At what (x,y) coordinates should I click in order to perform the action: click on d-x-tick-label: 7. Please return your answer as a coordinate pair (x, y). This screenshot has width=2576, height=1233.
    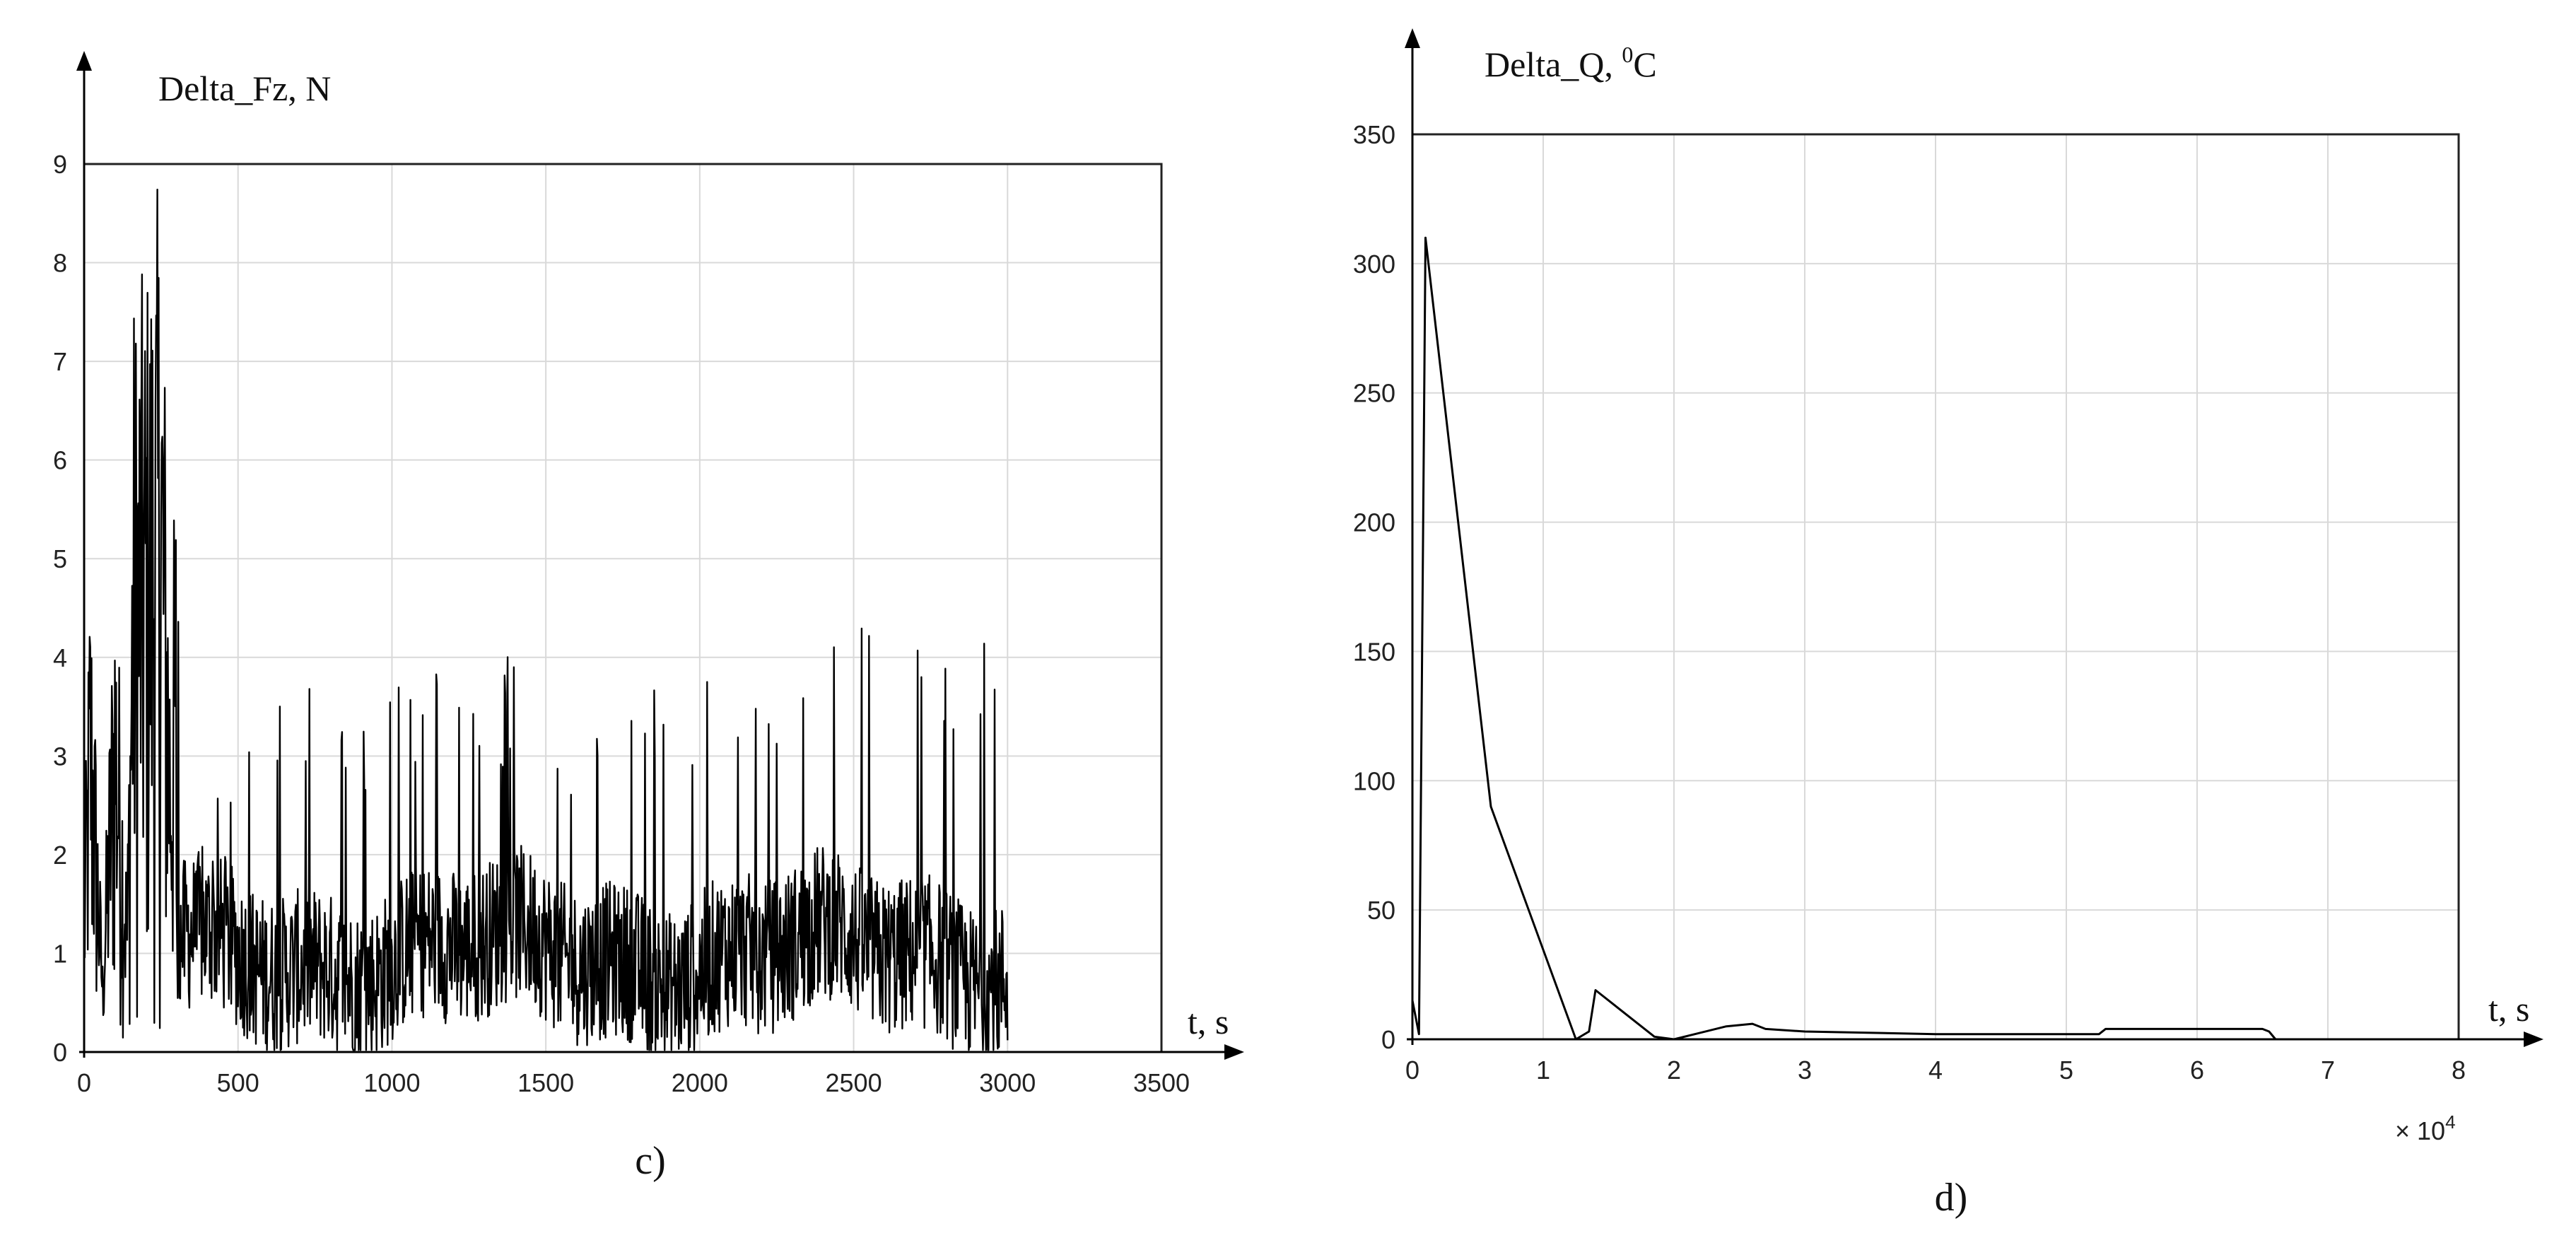
    Looking at the image, I should click on (2328, 1070).